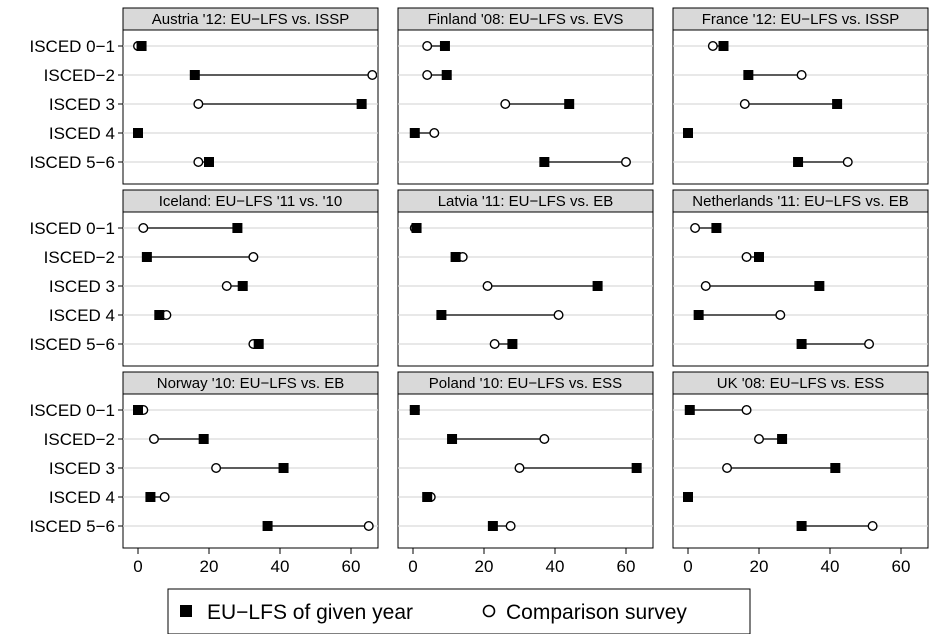 This screenshot has height=634, width=929. I want to click on panel-title: Iceland: EU−LFS '11 vs. '10, so click(250, 201).